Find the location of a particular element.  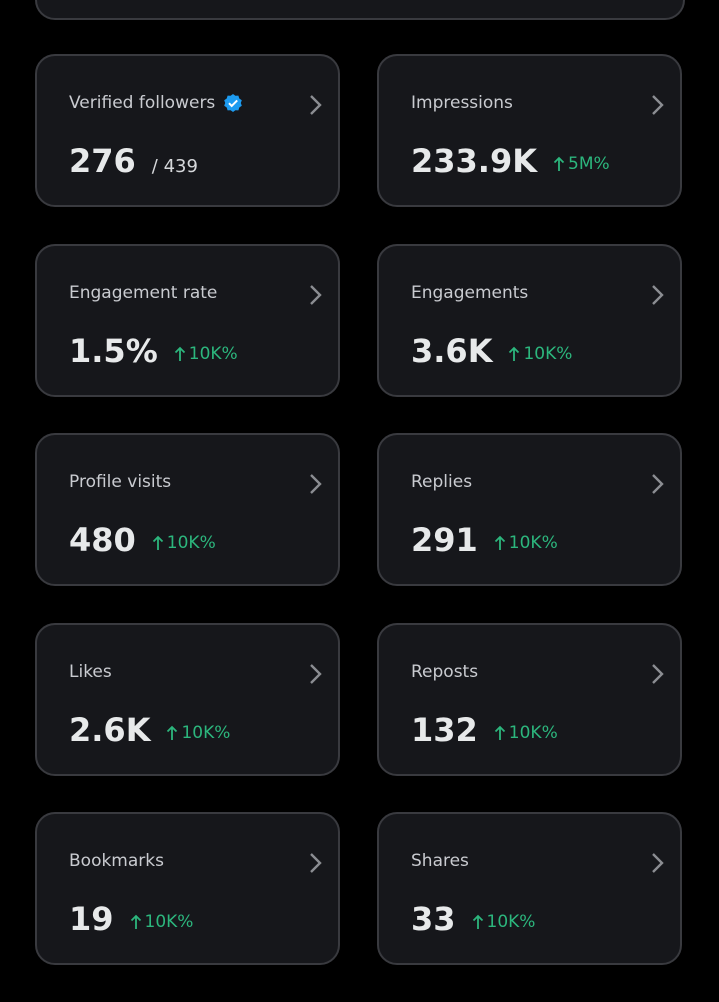

card-label: Replies is located at coordinates (442, 482).